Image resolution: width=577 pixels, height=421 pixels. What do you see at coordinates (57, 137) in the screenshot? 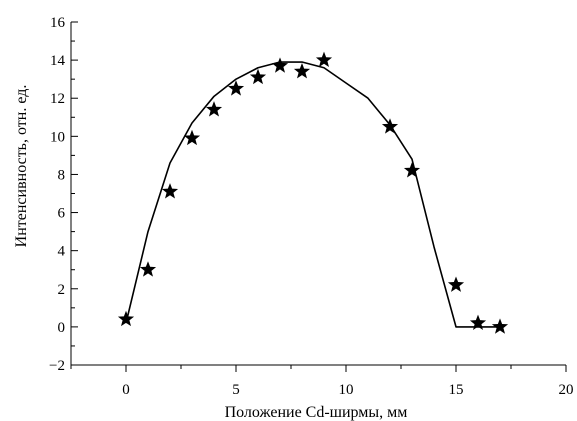
I see `y-tick-label: 10` at bounding box center [57, 137].